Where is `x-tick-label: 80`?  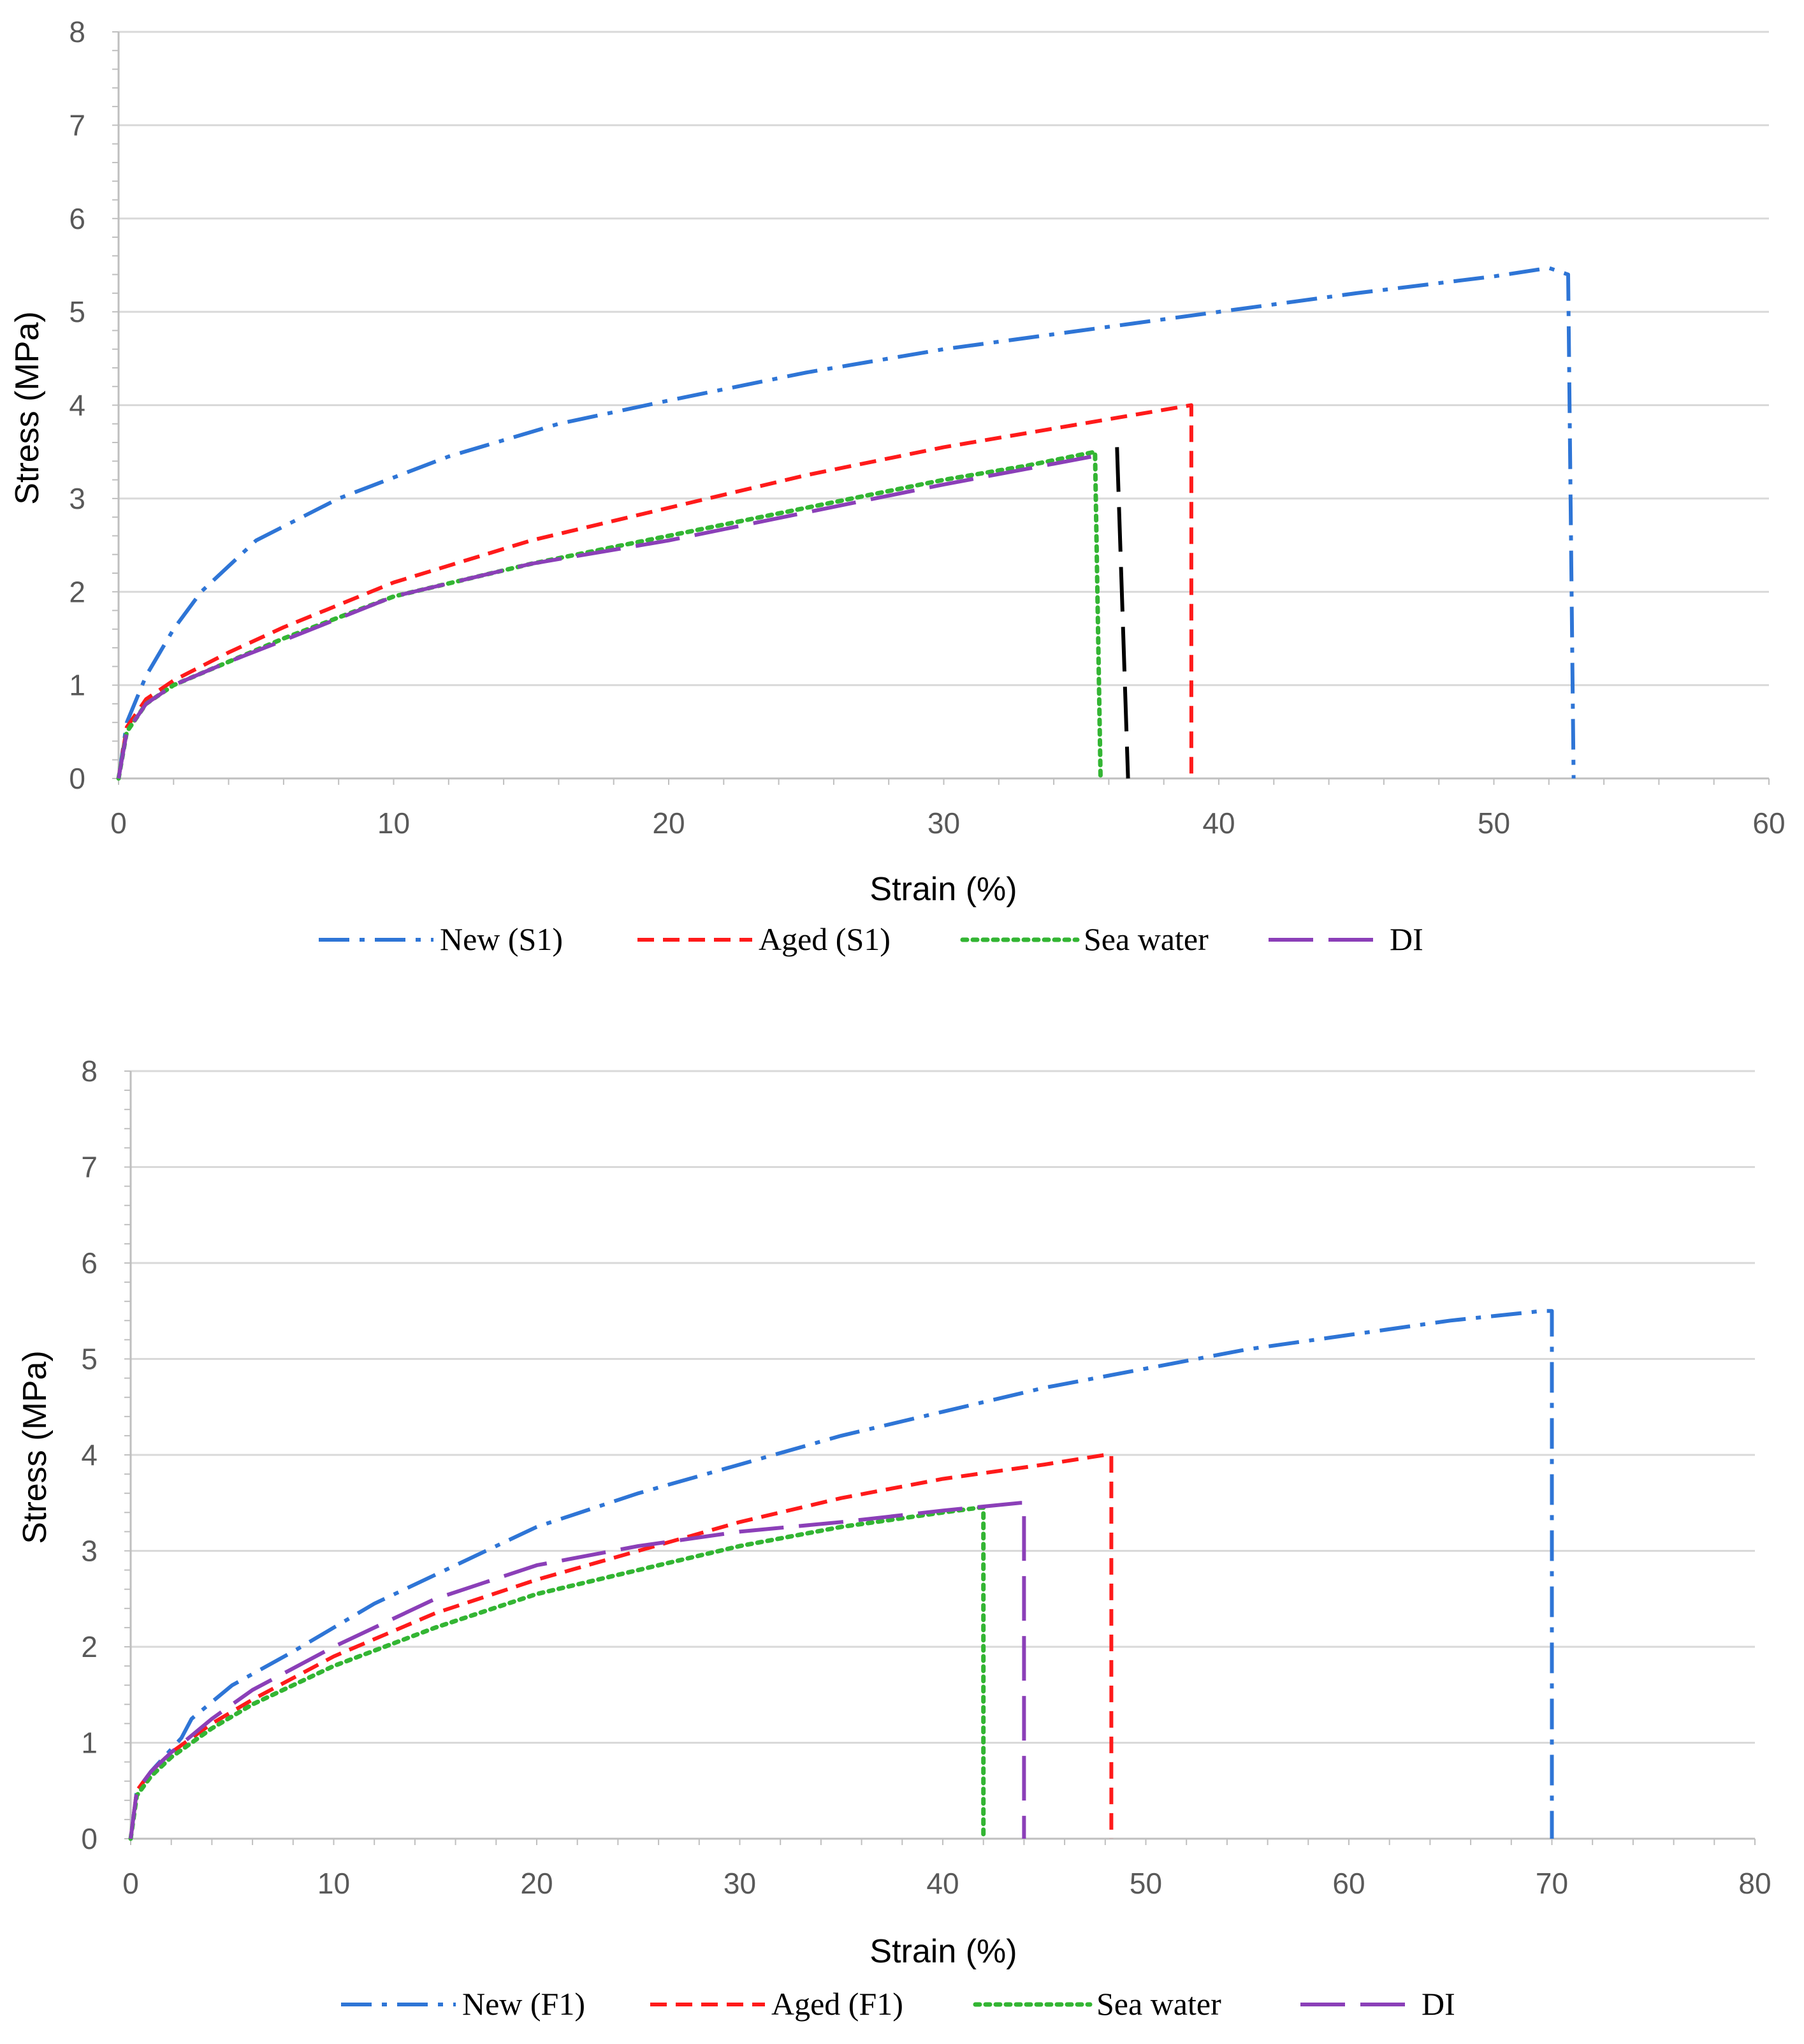 x-tick-label: 80 is located at coordinates (1755, 1883).